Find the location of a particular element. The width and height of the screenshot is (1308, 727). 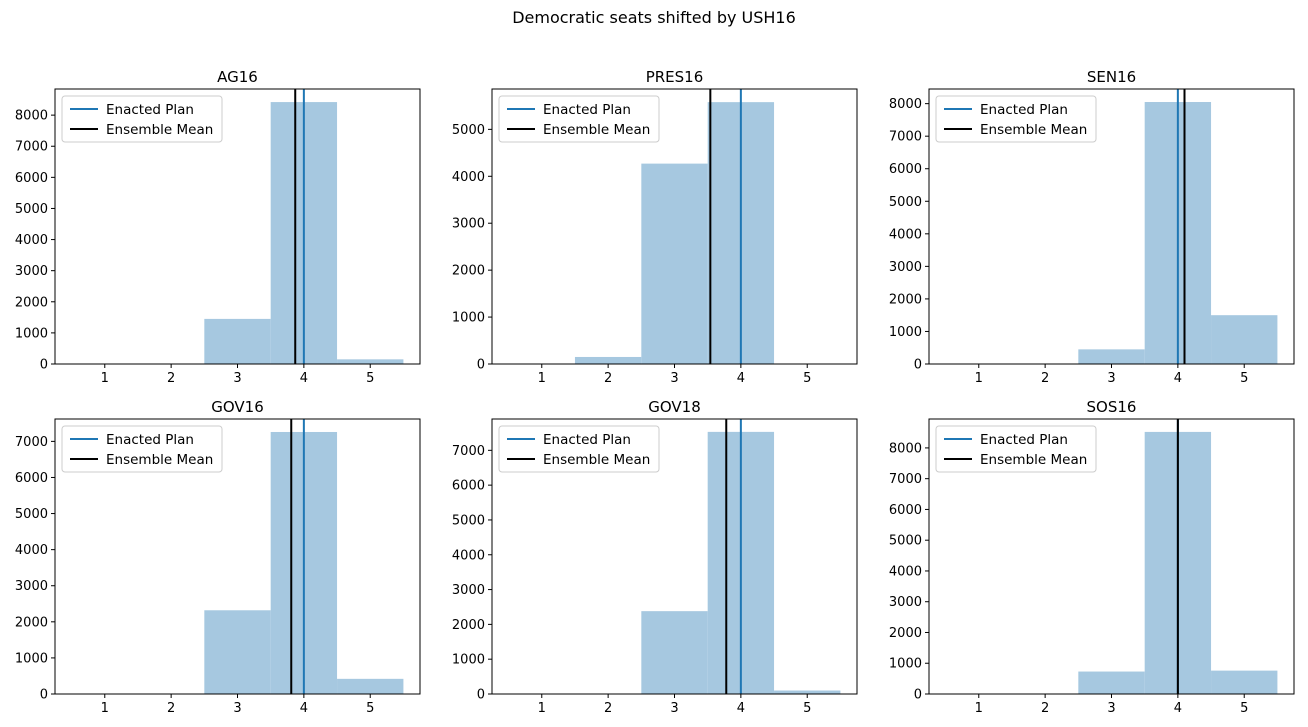

figure-title: Democratic seats shifted by USH16 is located at coordinates (654, 17).